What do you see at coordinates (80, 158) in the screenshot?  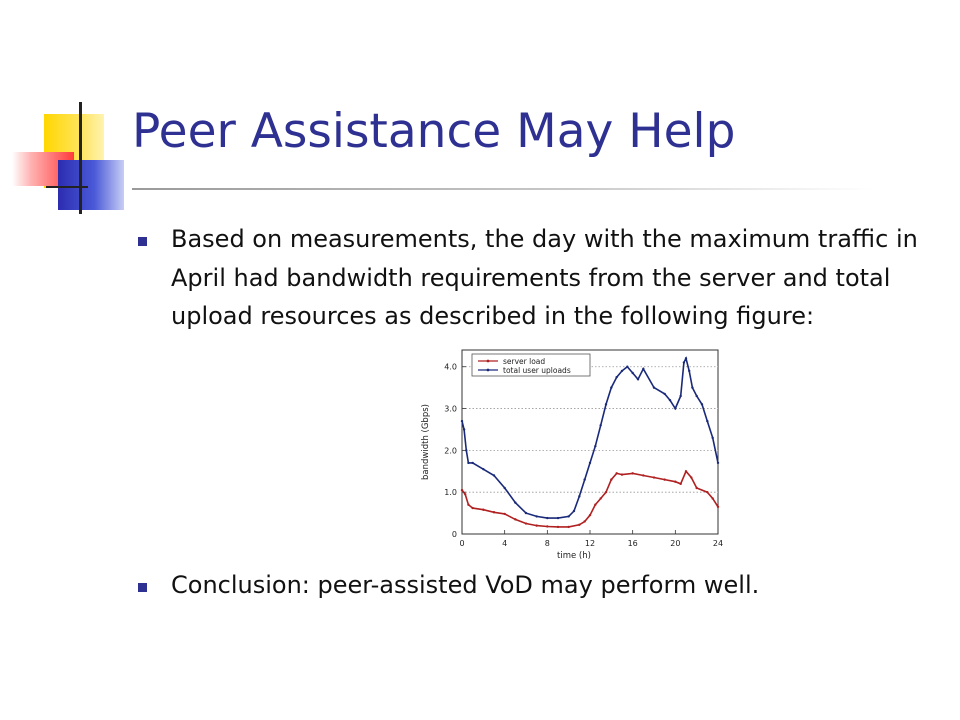 I see `decor-vertical-line` at bounding box center [80, 158].